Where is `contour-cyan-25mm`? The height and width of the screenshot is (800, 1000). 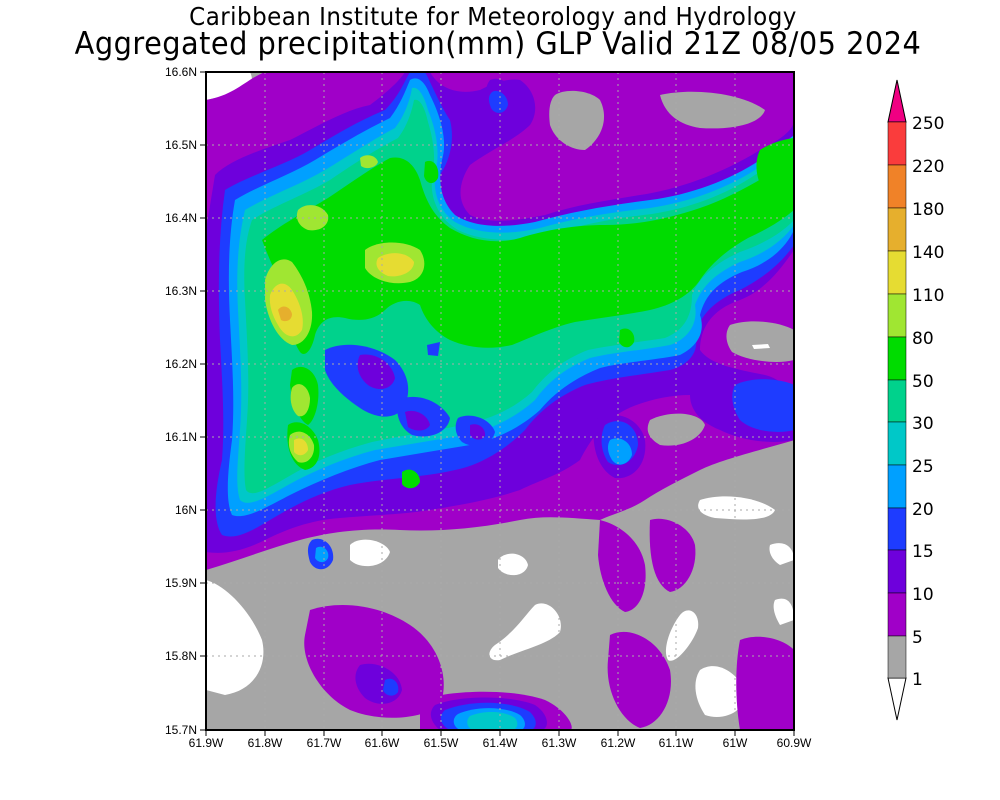
contour-cyan-25mm is located at coordinates (492, 721).